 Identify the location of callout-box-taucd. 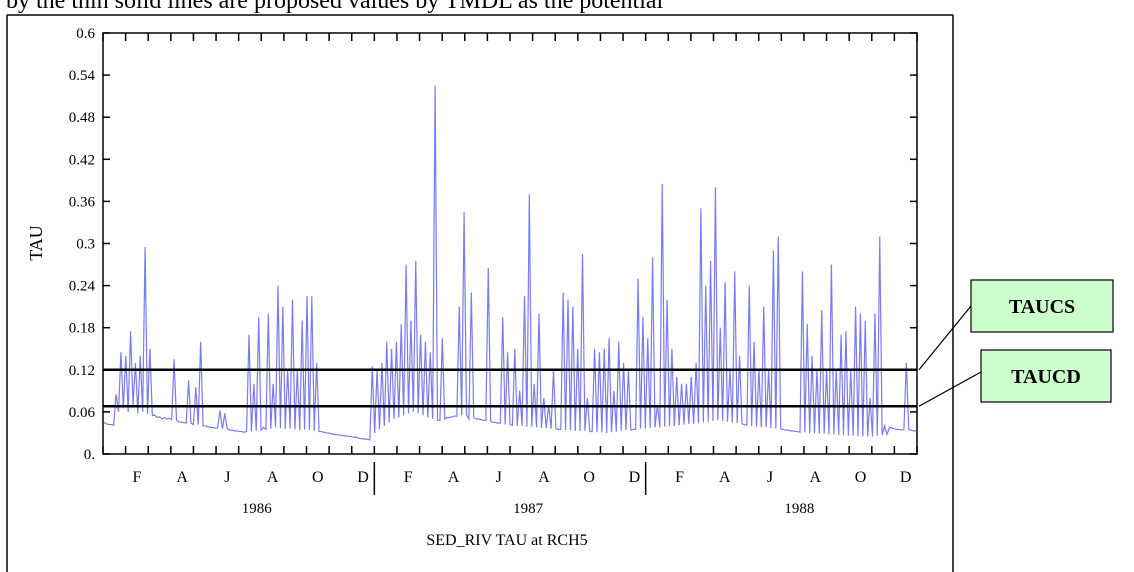
(1046, 376).